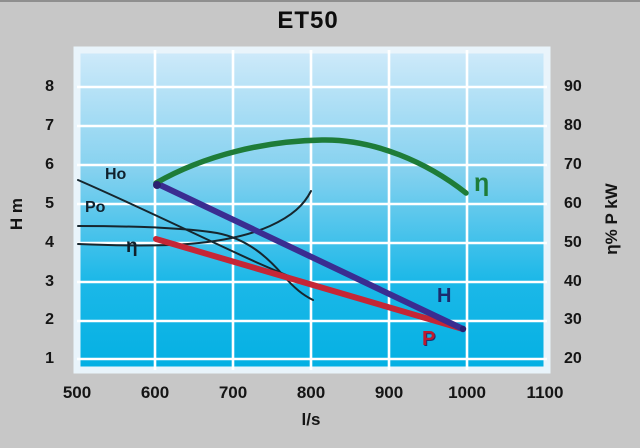  What do you see at coordinates (49, 358) in the screenshot?
I see `left-tick-1: 1` at bounding box center [49, 358].